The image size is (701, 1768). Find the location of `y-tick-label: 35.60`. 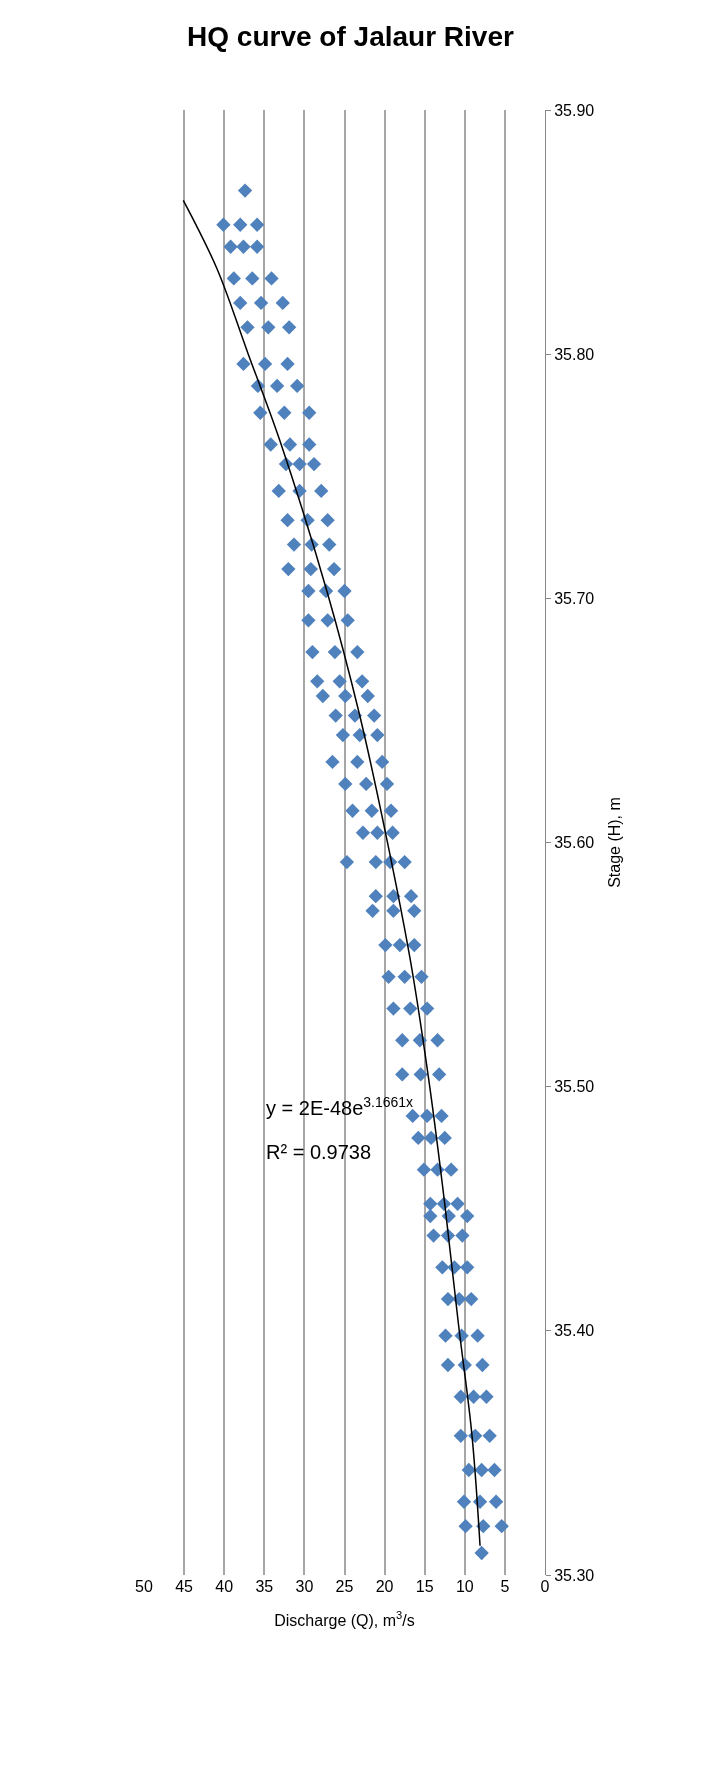

y-tick-label: 35.60 is located at coordinates (574, 843).